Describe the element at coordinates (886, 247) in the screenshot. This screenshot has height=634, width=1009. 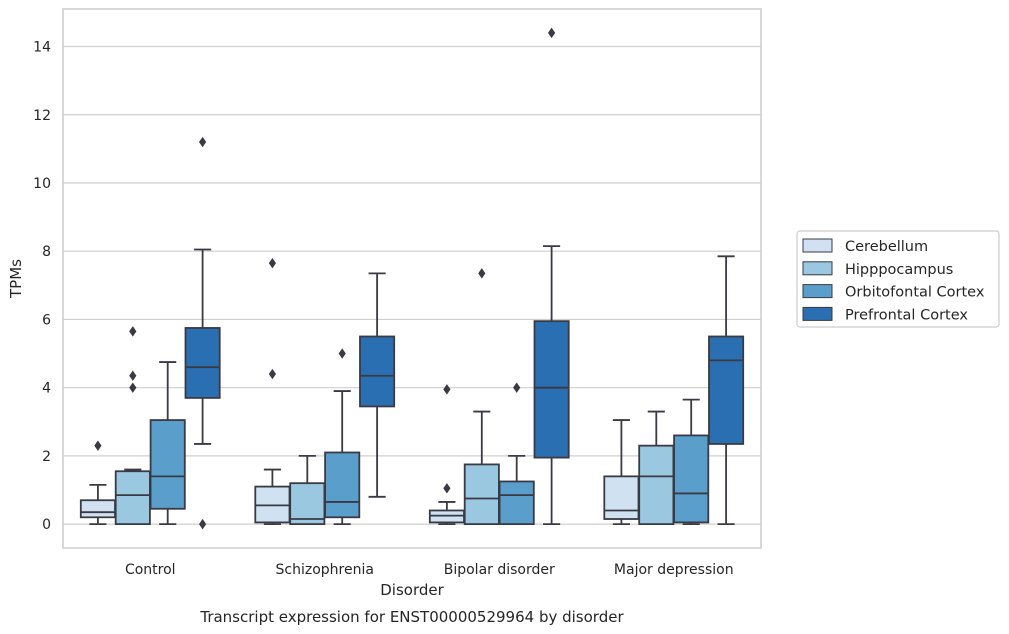
I see `legend-entry-label: Cerebellum` at that location.